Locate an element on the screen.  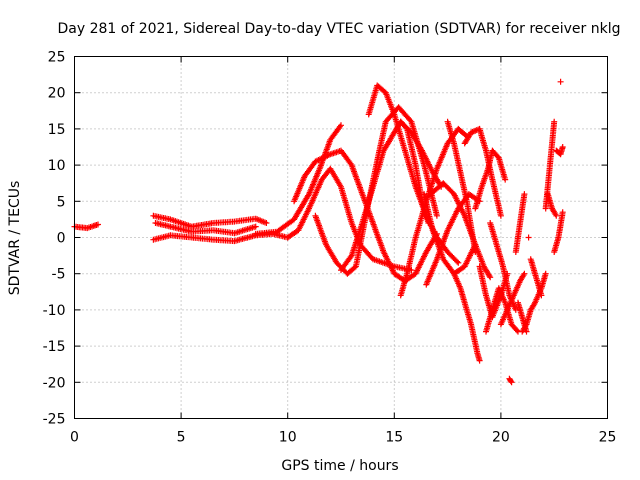
series-arc-g is located at coordinates (365, 215).